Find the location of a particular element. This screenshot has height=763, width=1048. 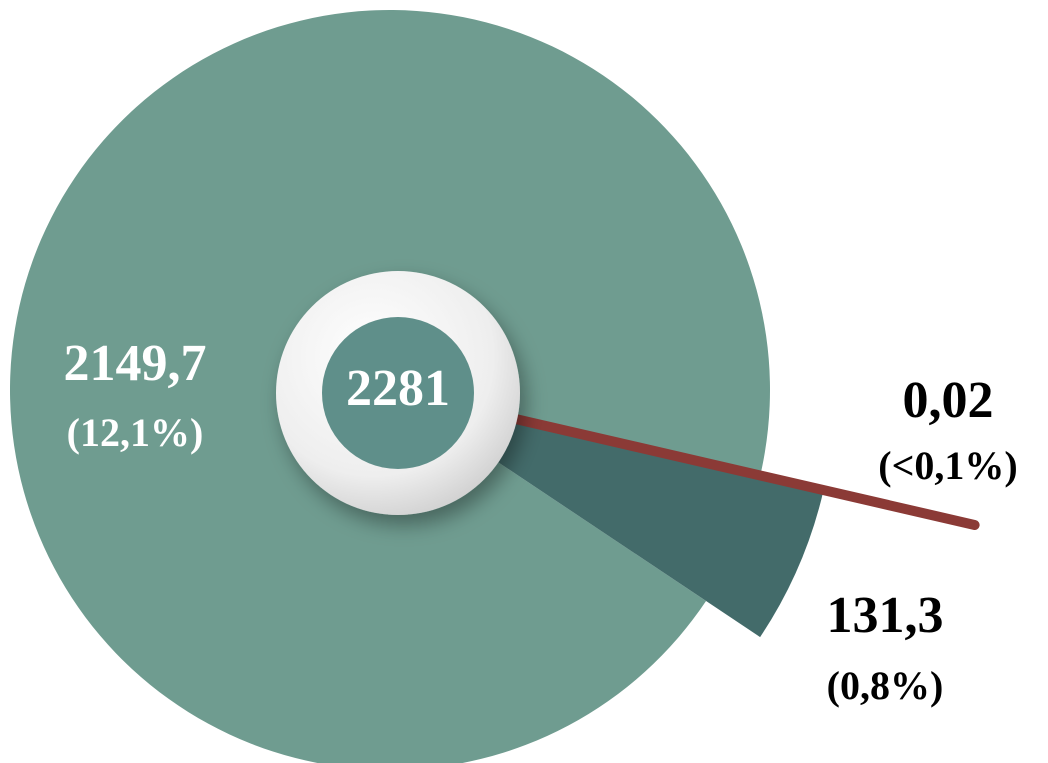

pie-slice is located at coordinates (682, 458).